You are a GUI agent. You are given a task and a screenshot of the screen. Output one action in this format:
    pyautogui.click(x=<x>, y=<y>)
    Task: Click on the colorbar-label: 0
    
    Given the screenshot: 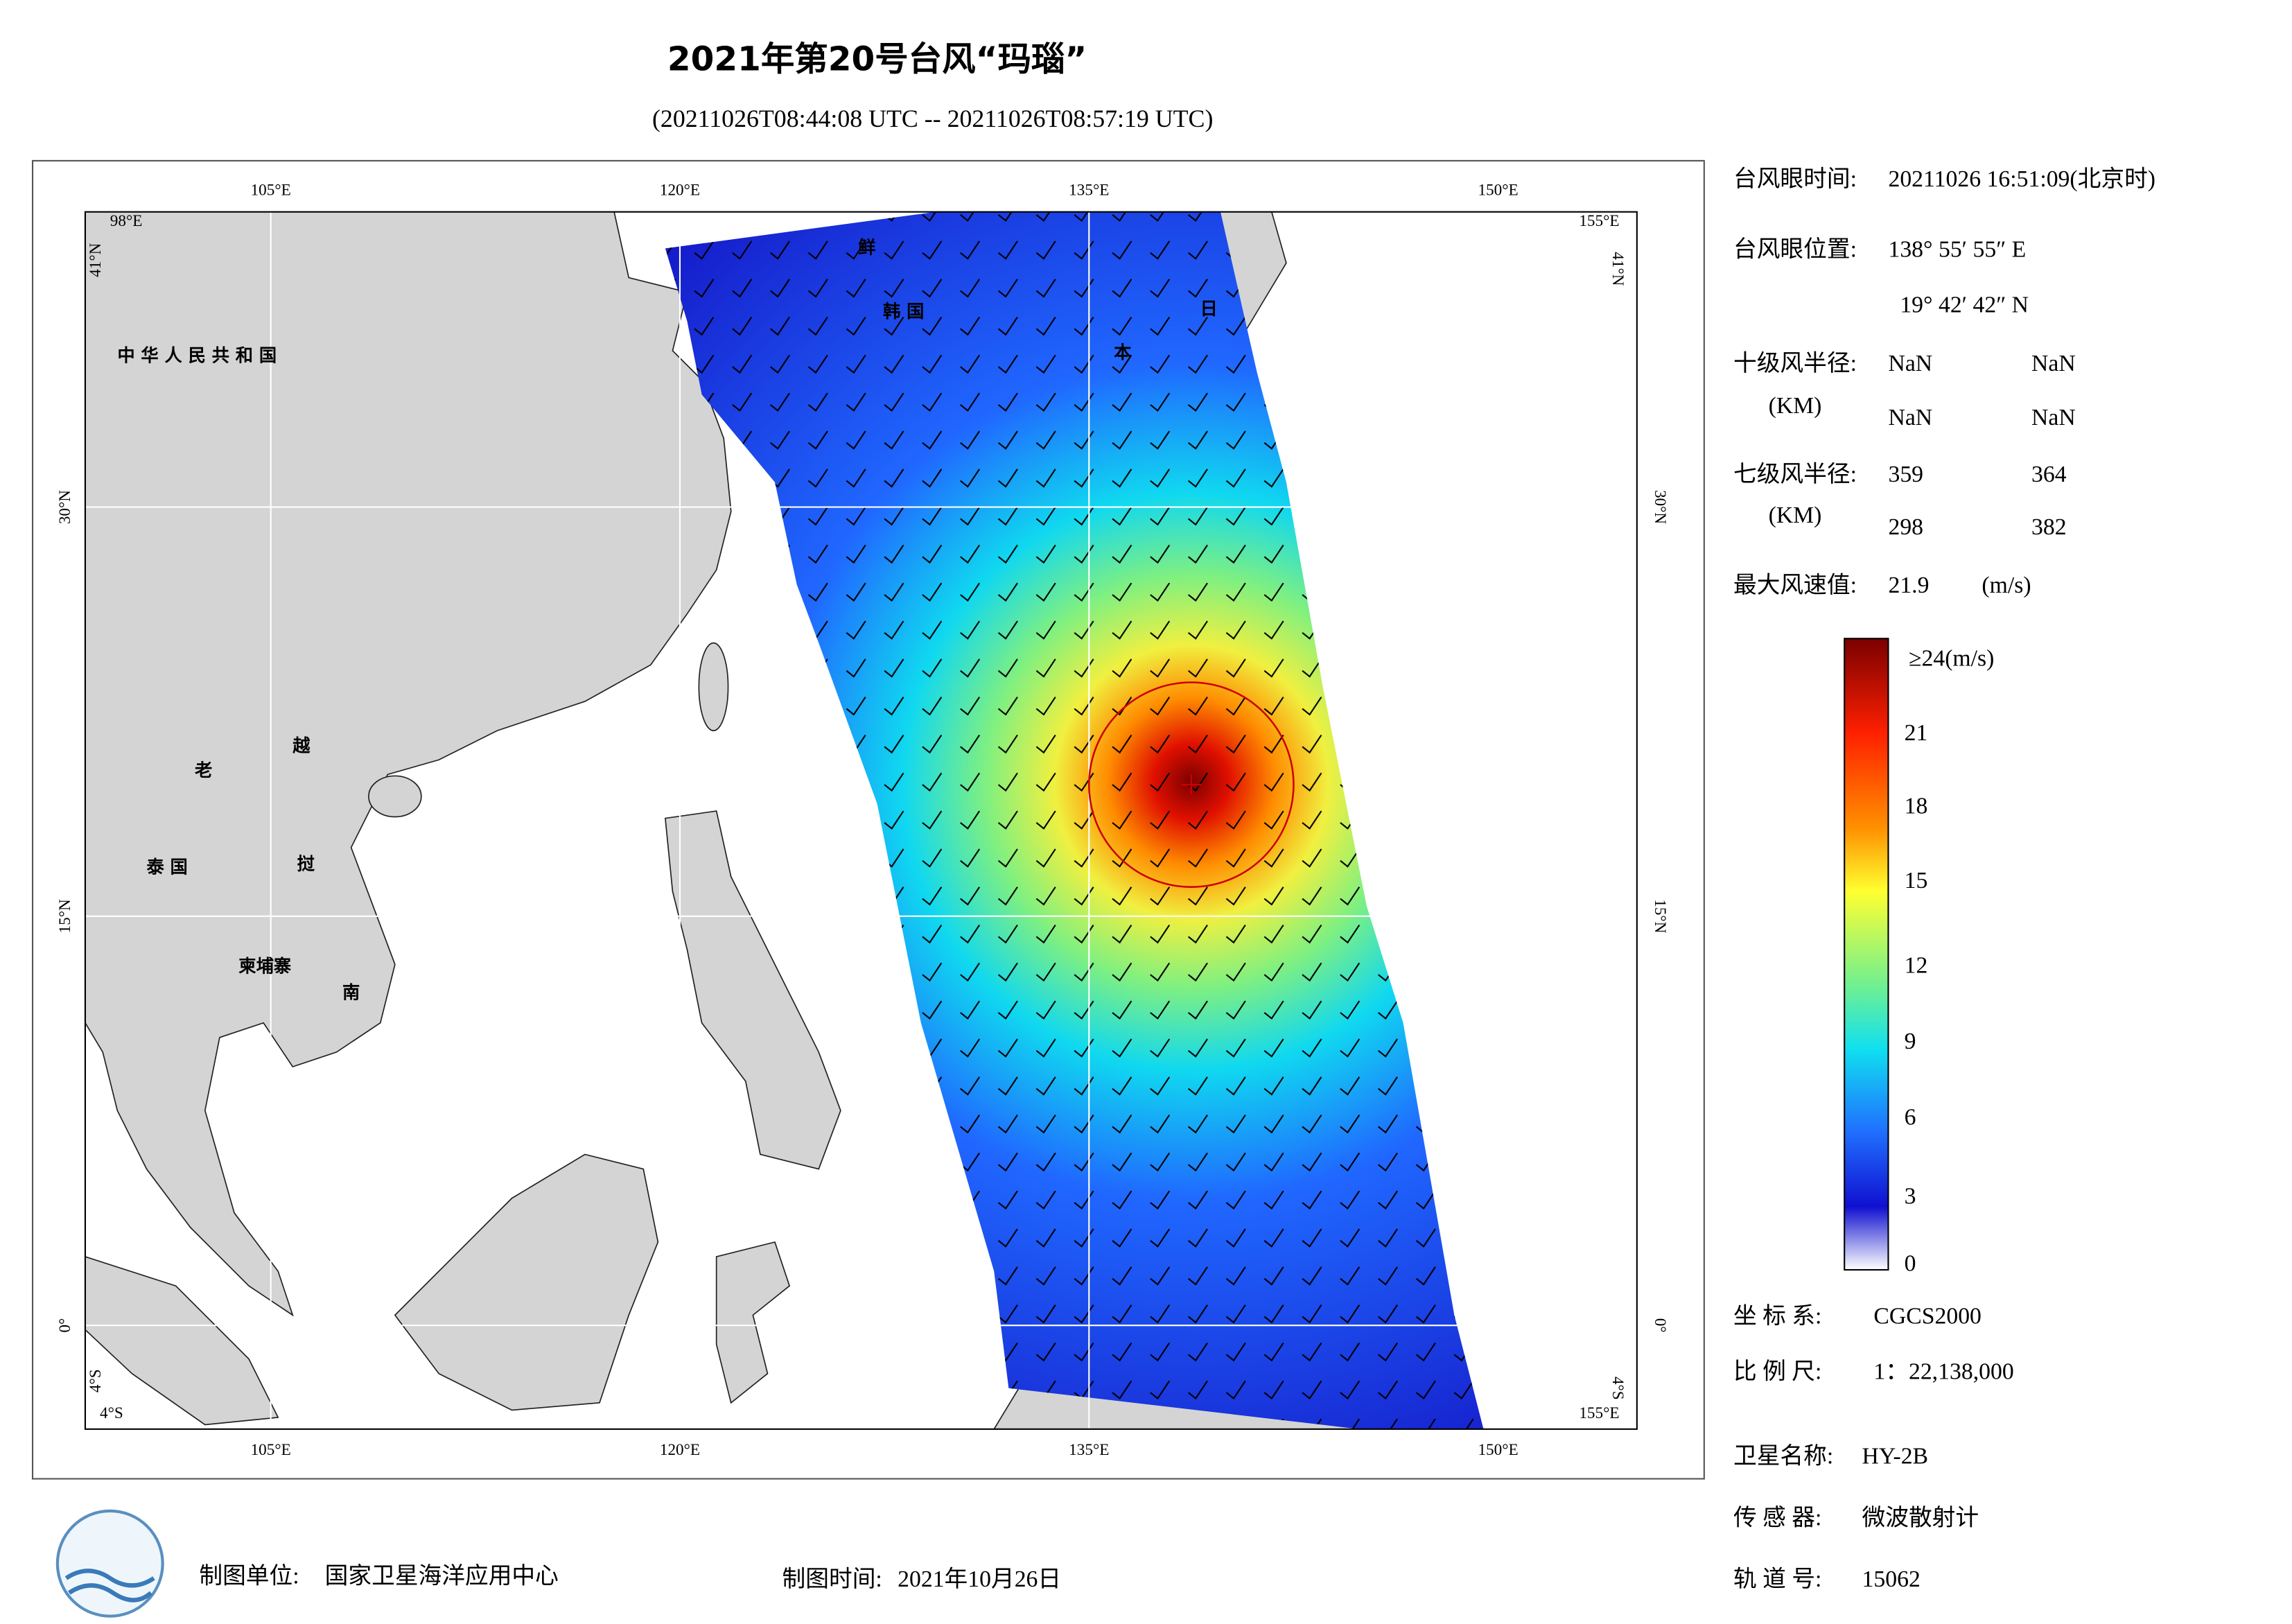 What is the action you would take?
    pyautogui.click(x=1911, y=1263)
    